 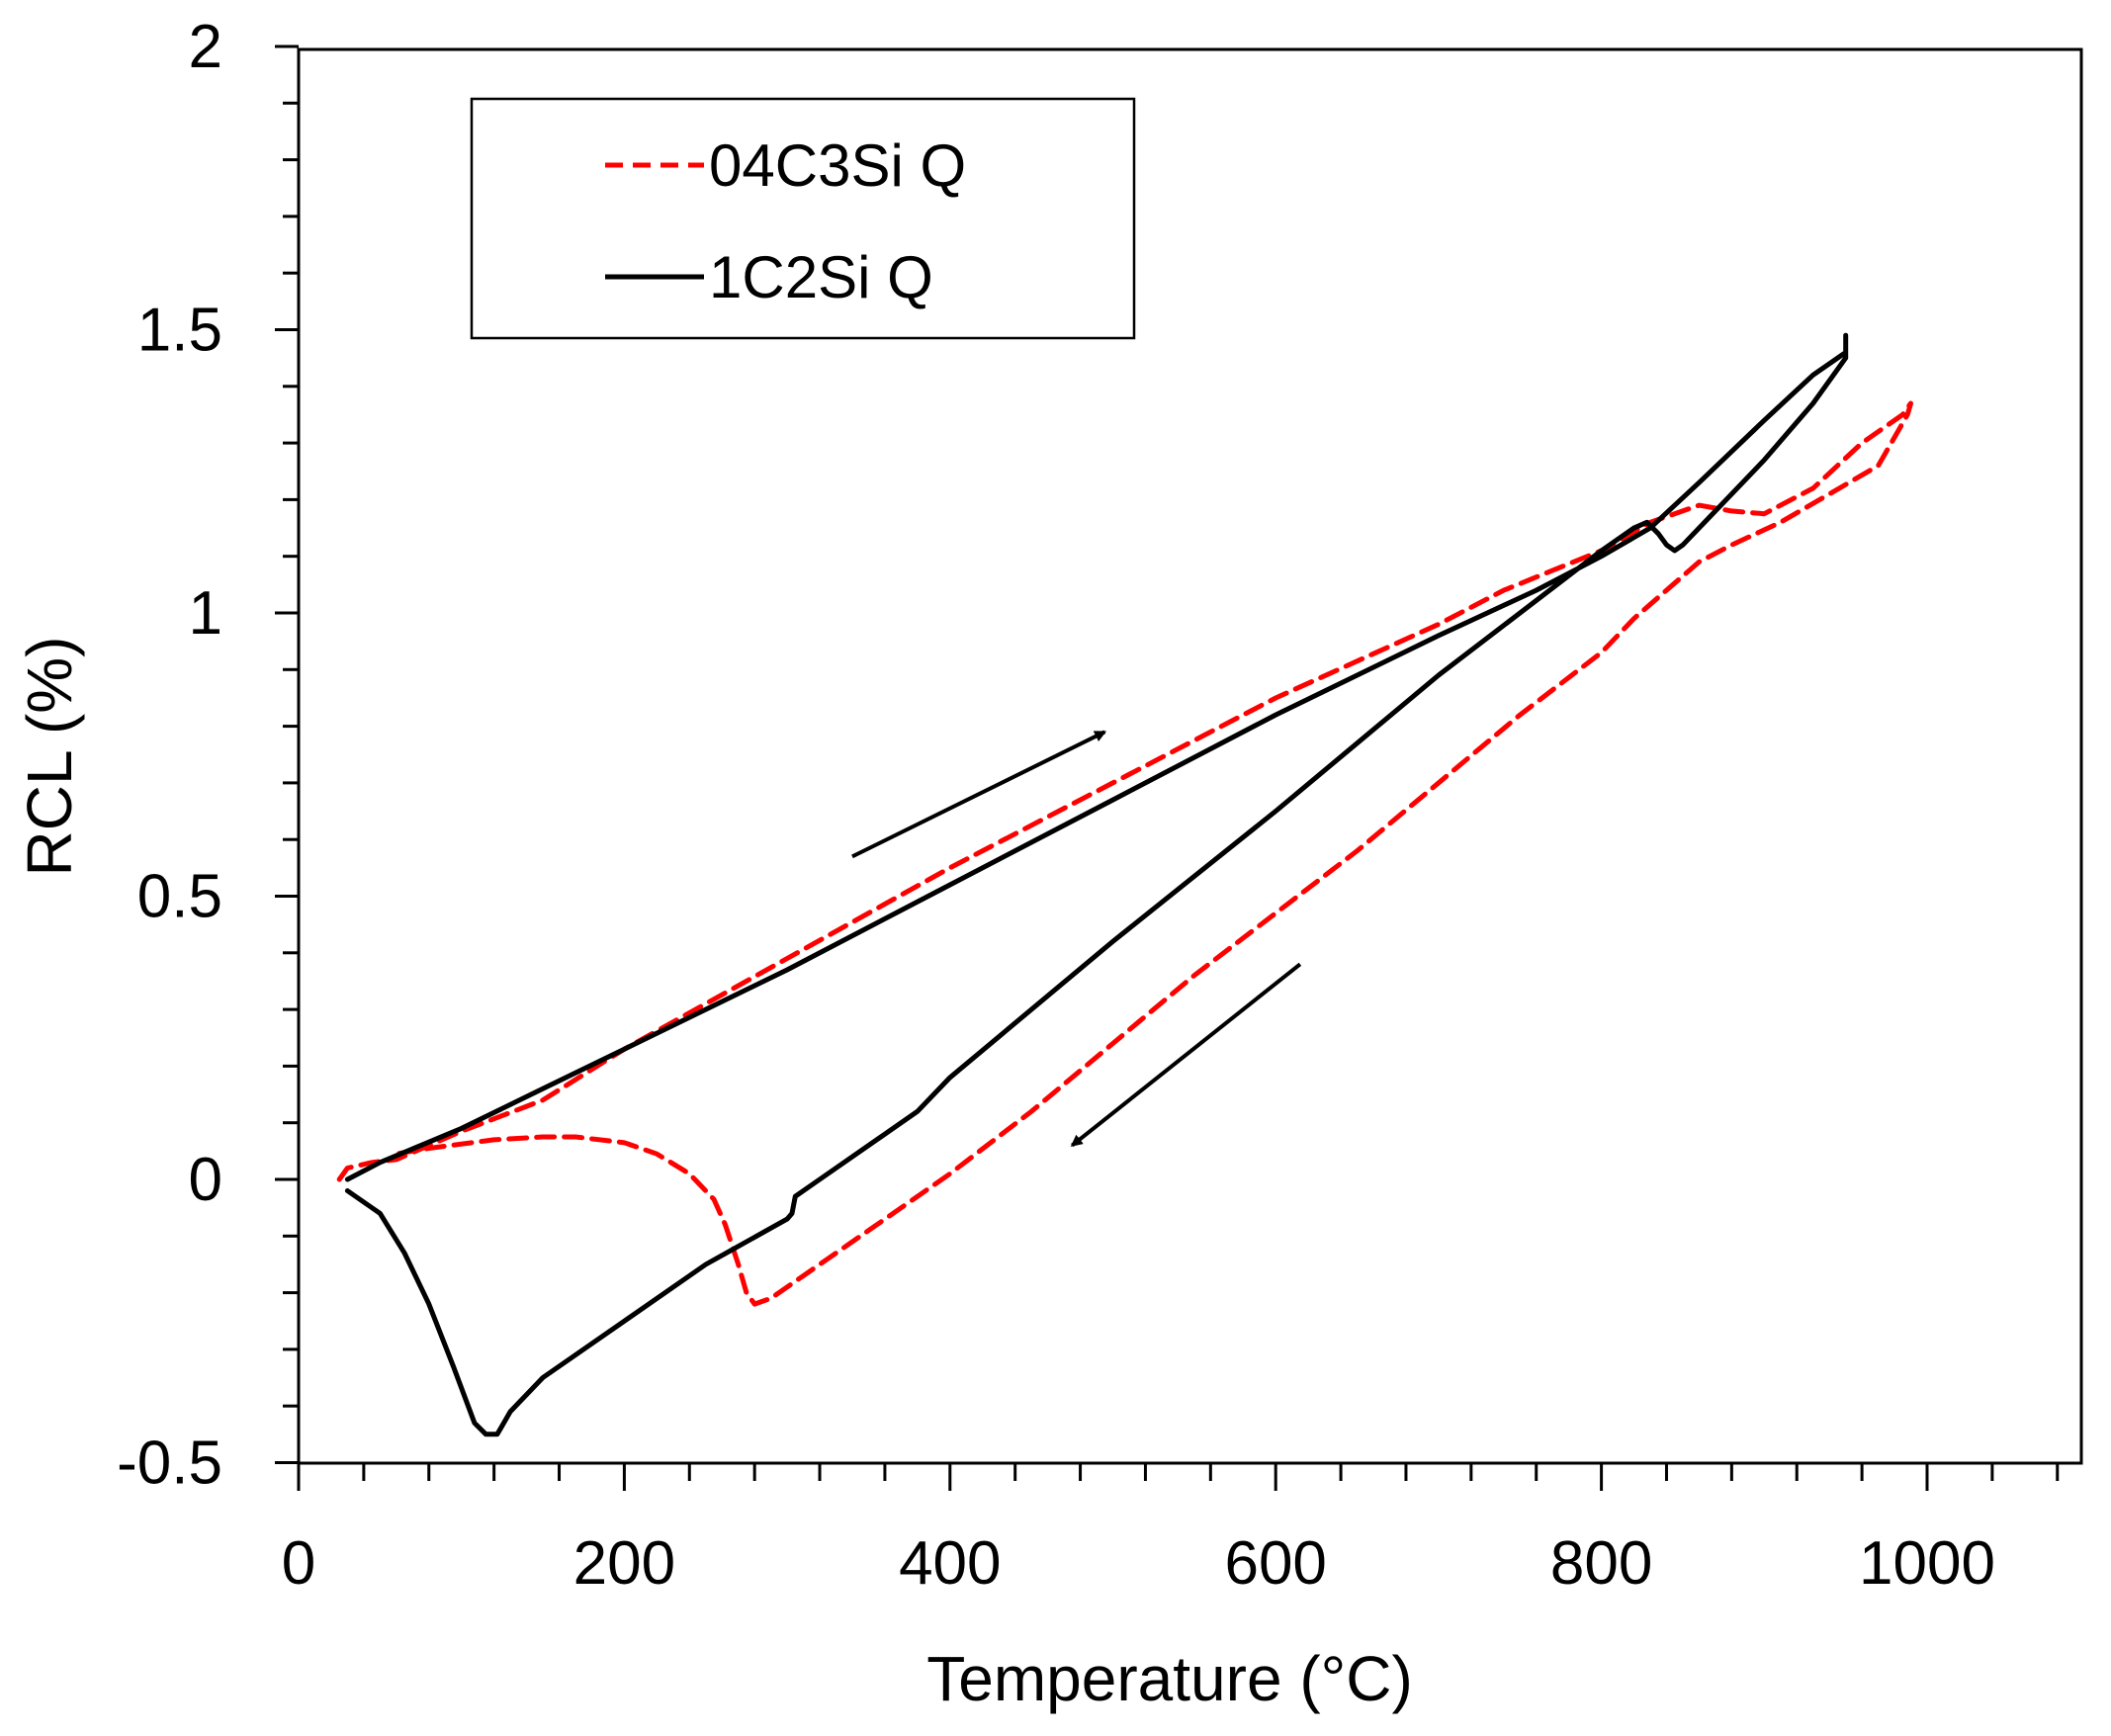 I want to click on annotation-layer, so click(x=1076, y=939).